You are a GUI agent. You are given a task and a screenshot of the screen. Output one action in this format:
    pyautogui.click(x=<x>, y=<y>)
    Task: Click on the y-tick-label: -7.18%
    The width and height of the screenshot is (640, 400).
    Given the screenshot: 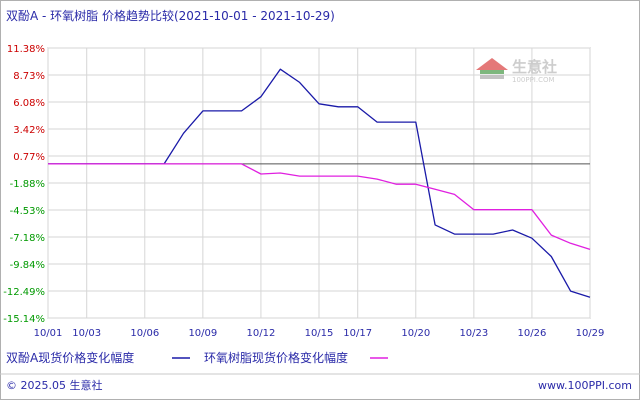 What is the action you would take?
    pyautogui.click(x=27, y=238)
    